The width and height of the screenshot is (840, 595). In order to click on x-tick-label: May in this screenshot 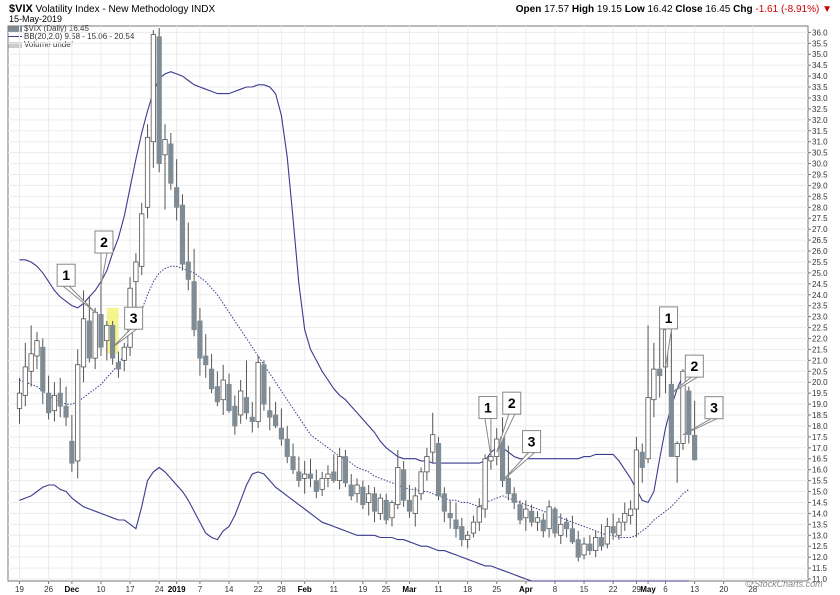, I will do `click(648, 589)`.